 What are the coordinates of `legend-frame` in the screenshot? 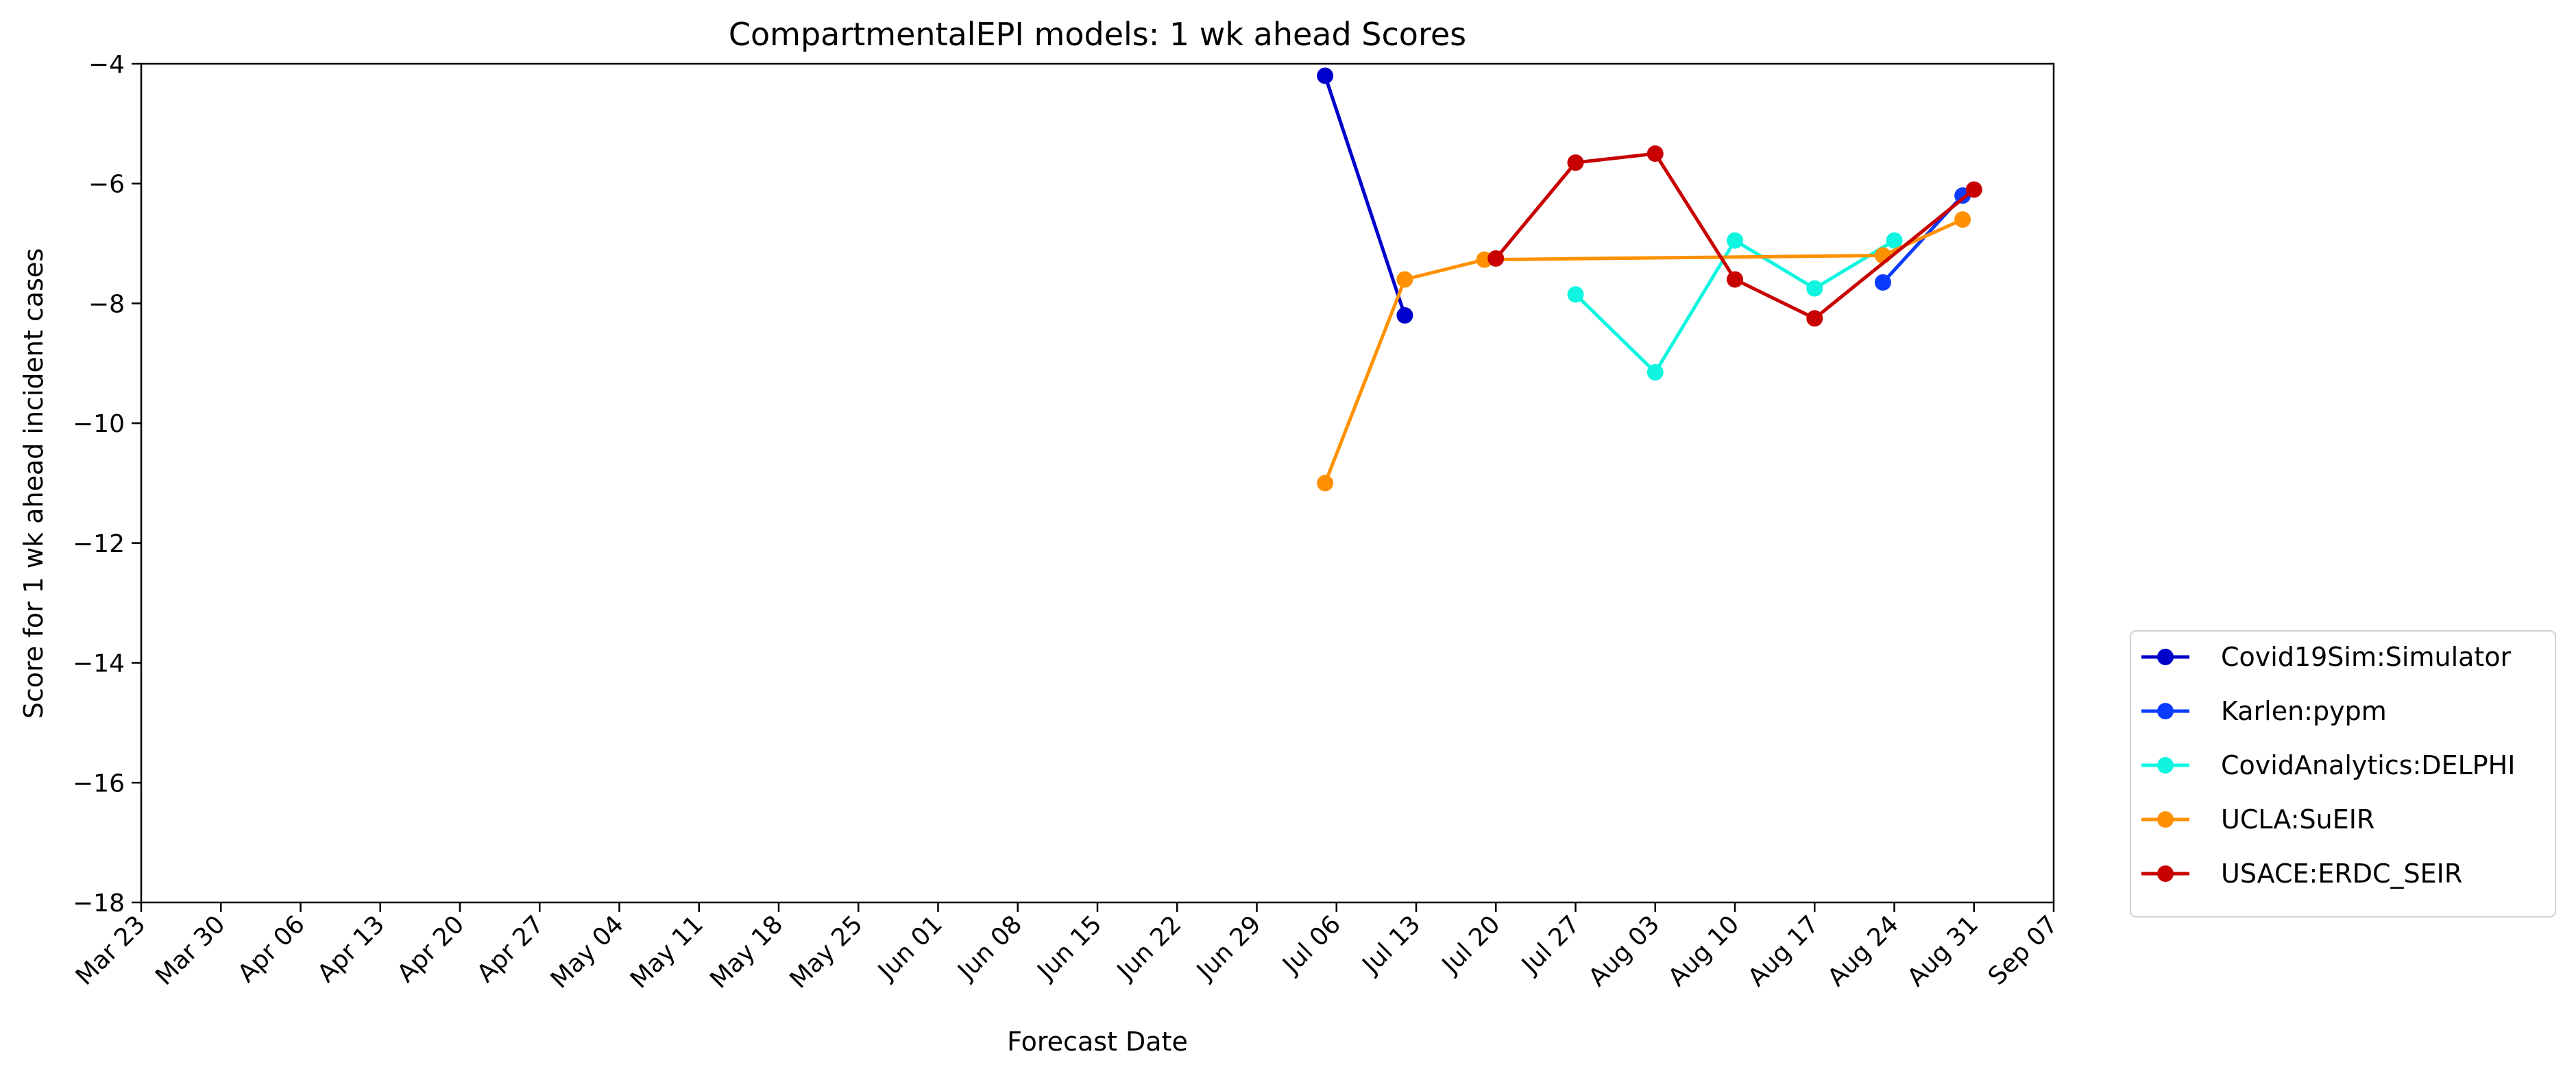 It's located at (2343, 774).